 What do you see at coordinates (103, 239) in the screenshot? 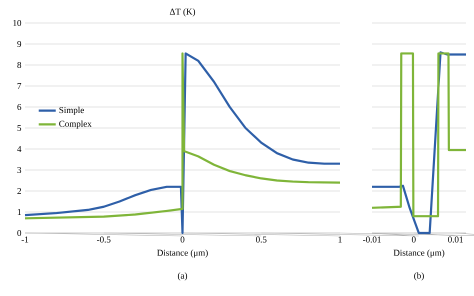
I see `x-tick-label: -0.5` at bounding box center [103, 239].